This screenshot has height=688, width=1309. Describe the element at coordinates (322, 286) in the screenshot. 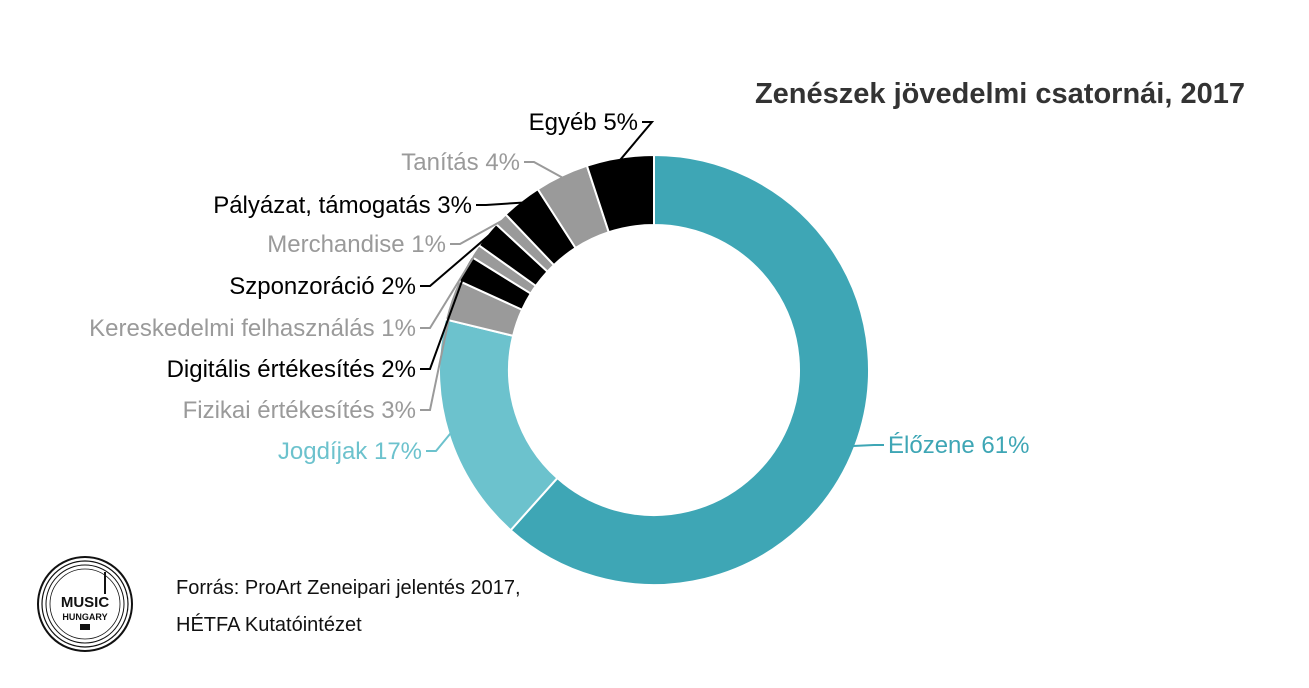

I see `slice-label: Szponzoráció 2%` at that location.